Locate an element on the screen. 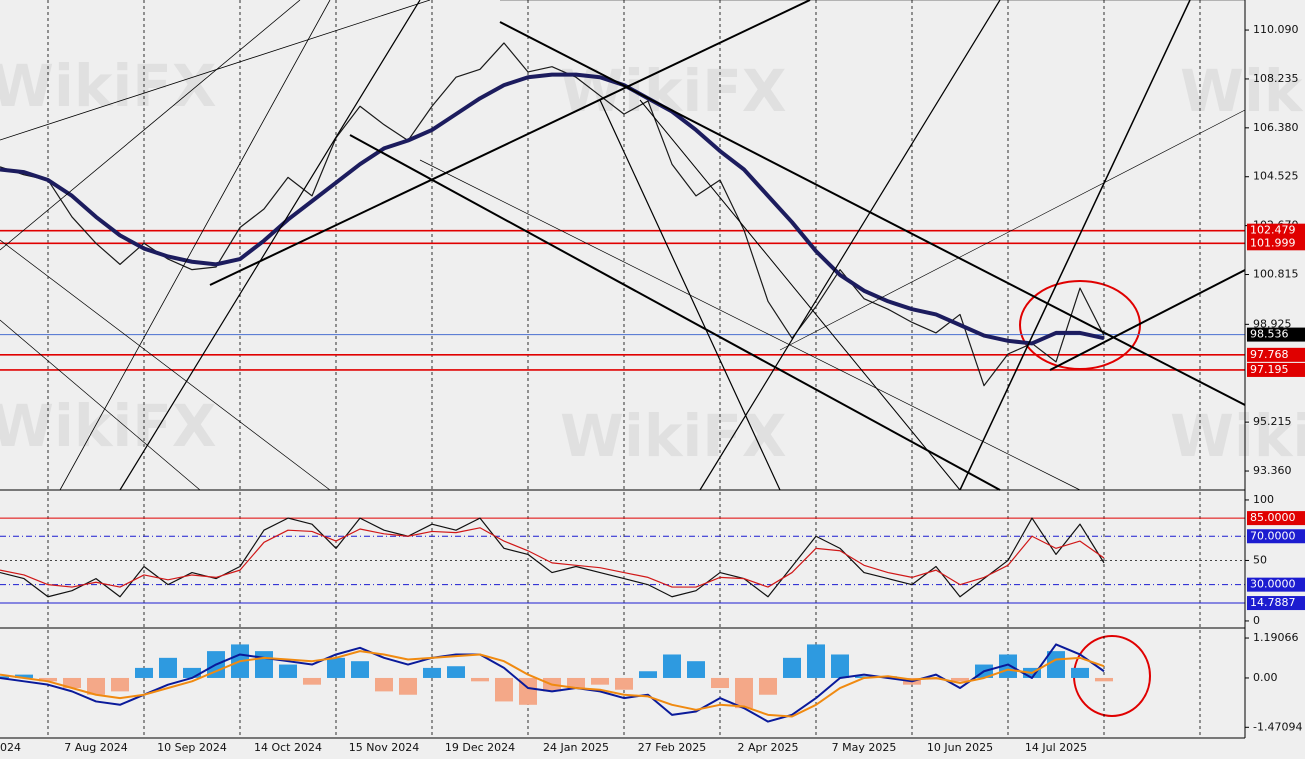 The image size is (1305, 759). y-tick-label: 0 is located at coordinates (1256, 620).